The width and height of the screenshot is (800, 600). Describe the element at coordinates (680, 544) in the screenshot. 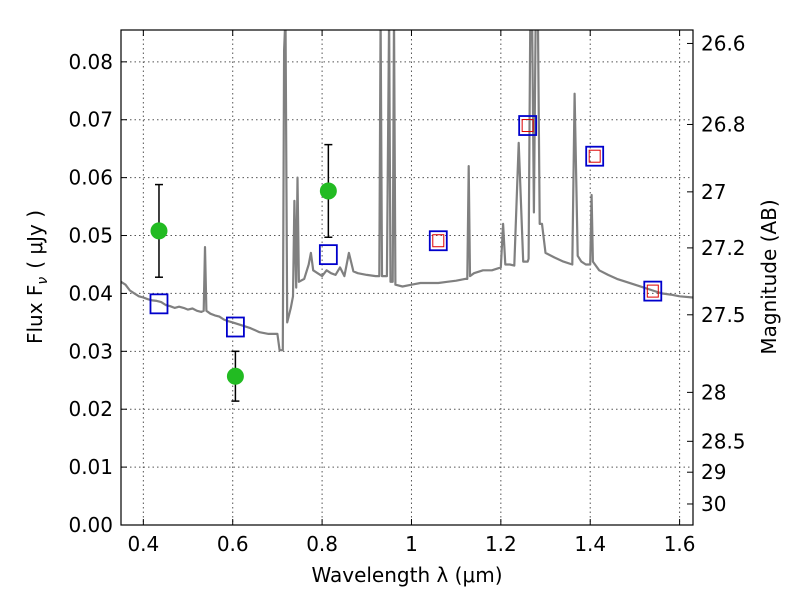

I see `x-tick-label: 1.6` at that location.